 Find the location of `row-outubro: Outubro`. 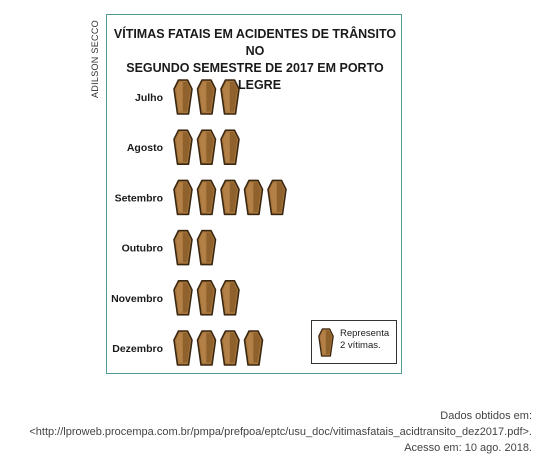

row-outubro: Outubro is located at coordinates (175, 247).